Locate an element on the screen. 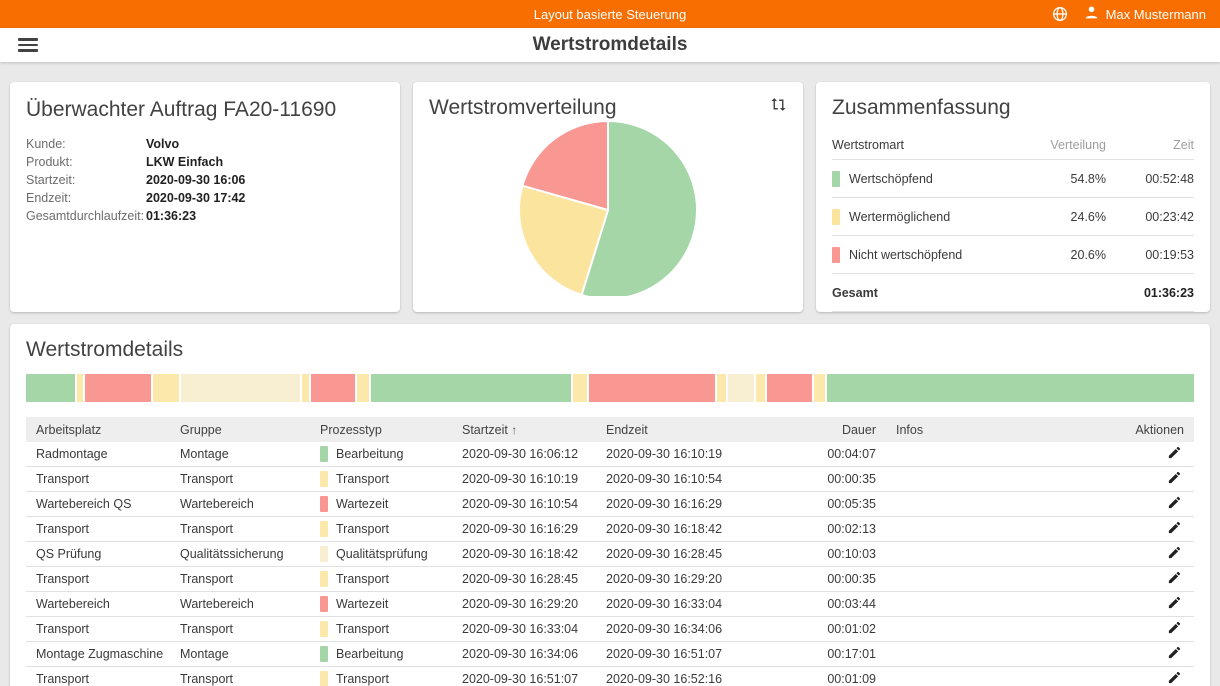 This screenshot has height=686, width=1220. menu-hamburger-icon is located at coordinates (28, 45).